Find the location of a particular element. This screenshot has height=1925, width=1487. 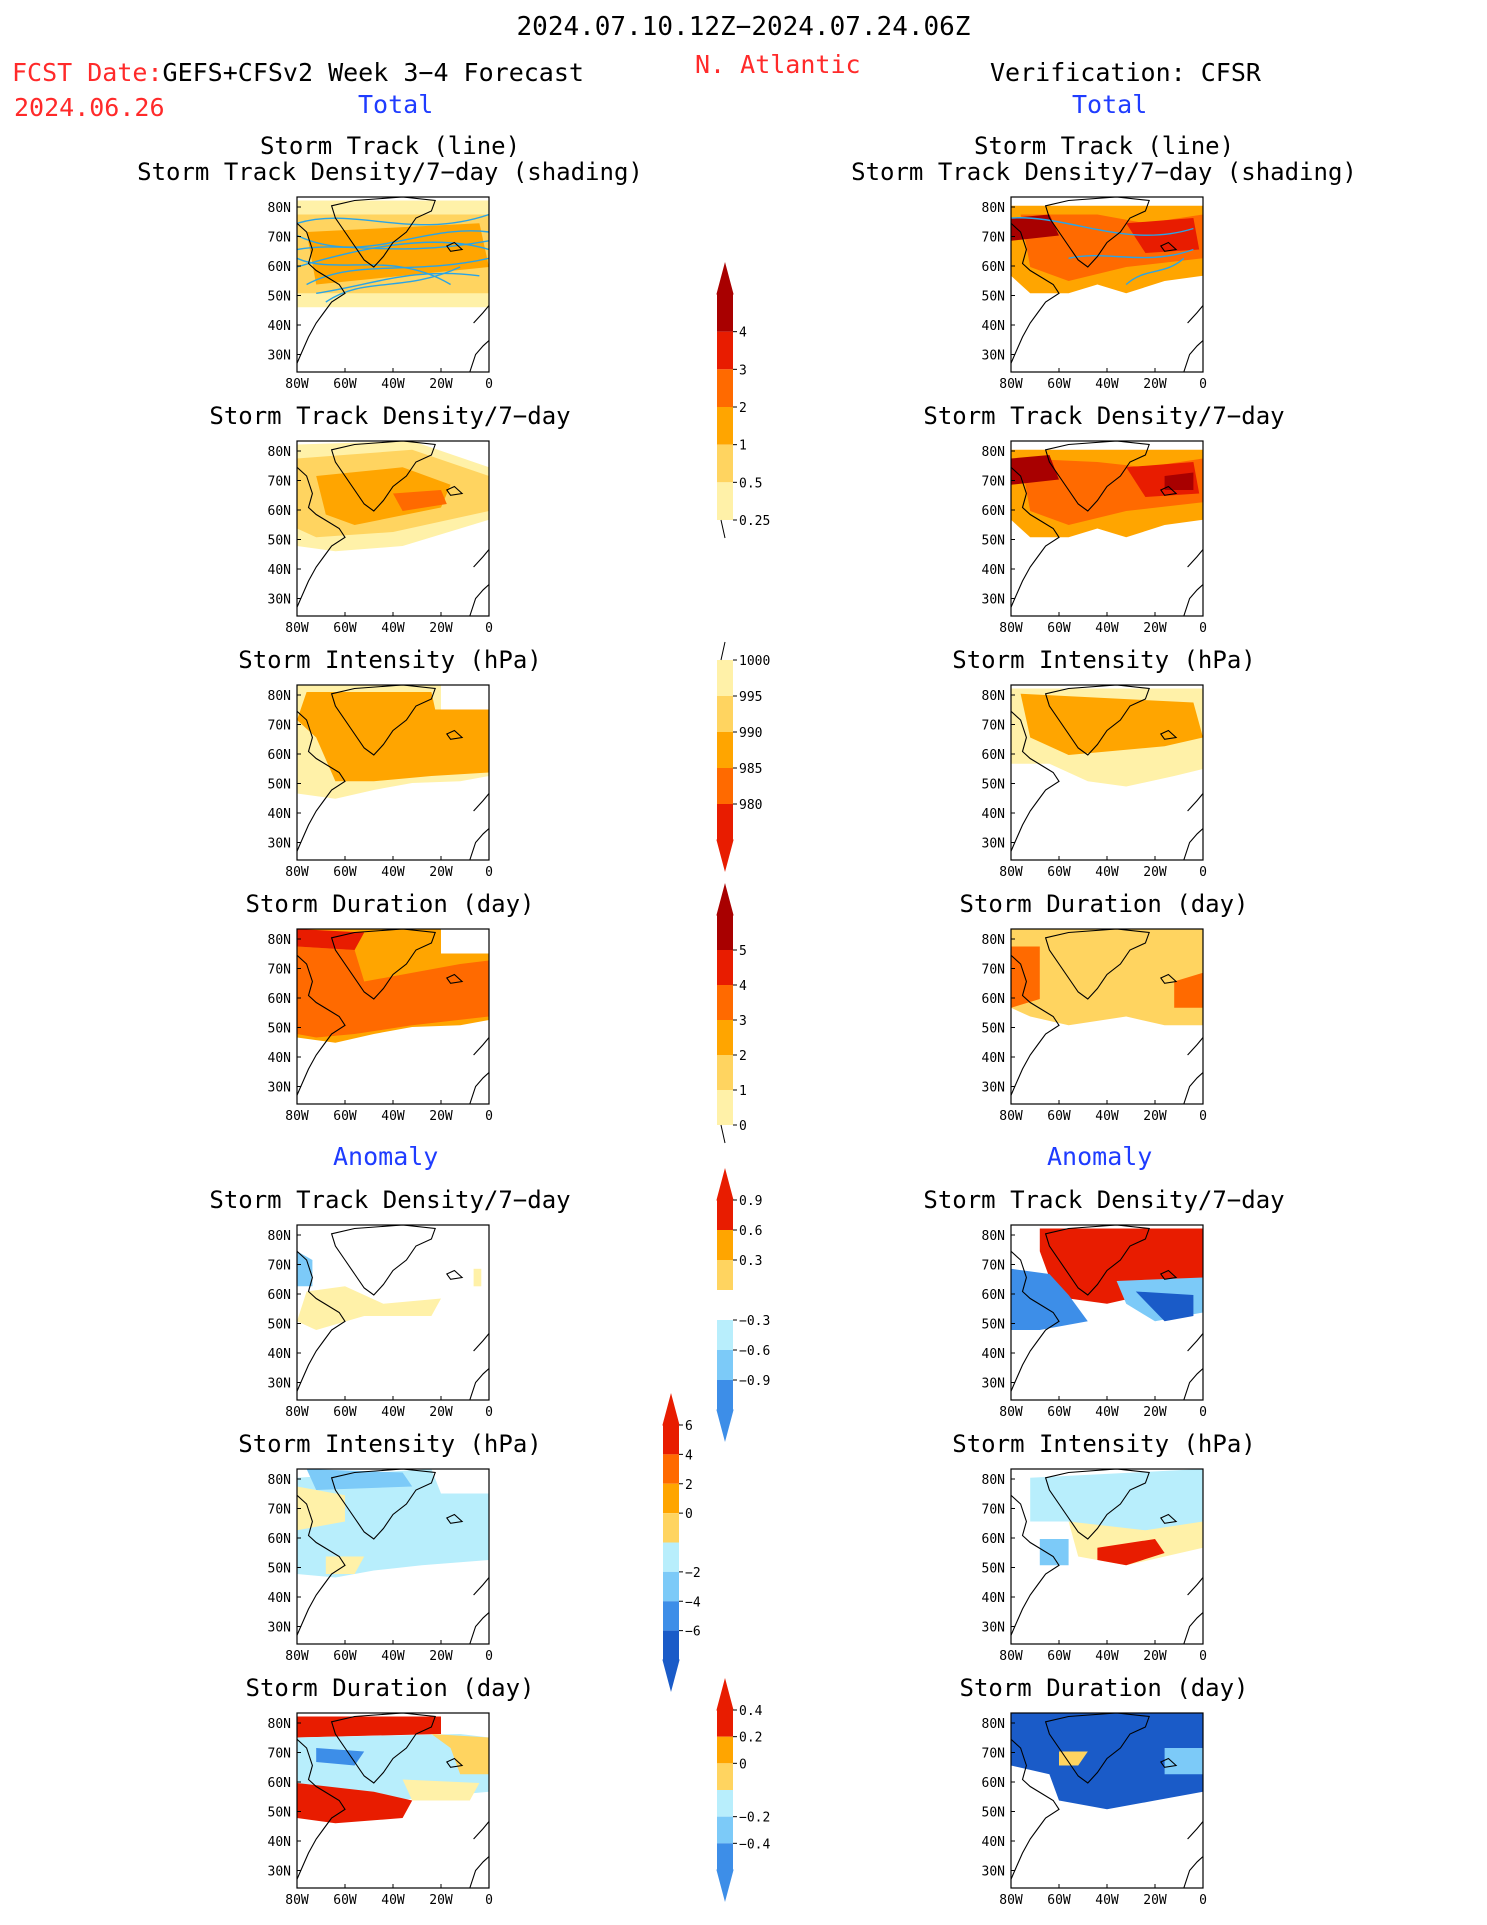

colorbar-label: 3 is located at coordinates (743, 1021).